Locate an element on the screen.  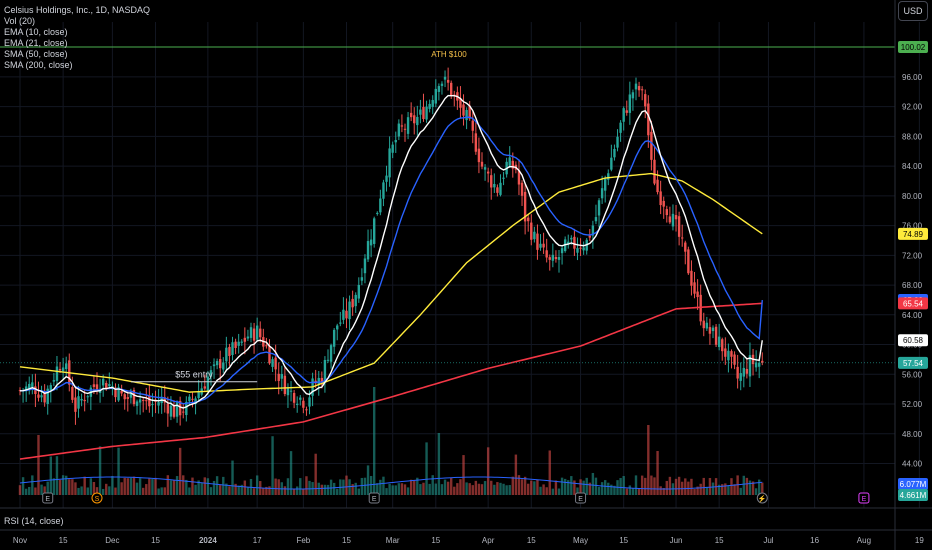
earnings_future-marker: E is located at coordinates (864, 498).